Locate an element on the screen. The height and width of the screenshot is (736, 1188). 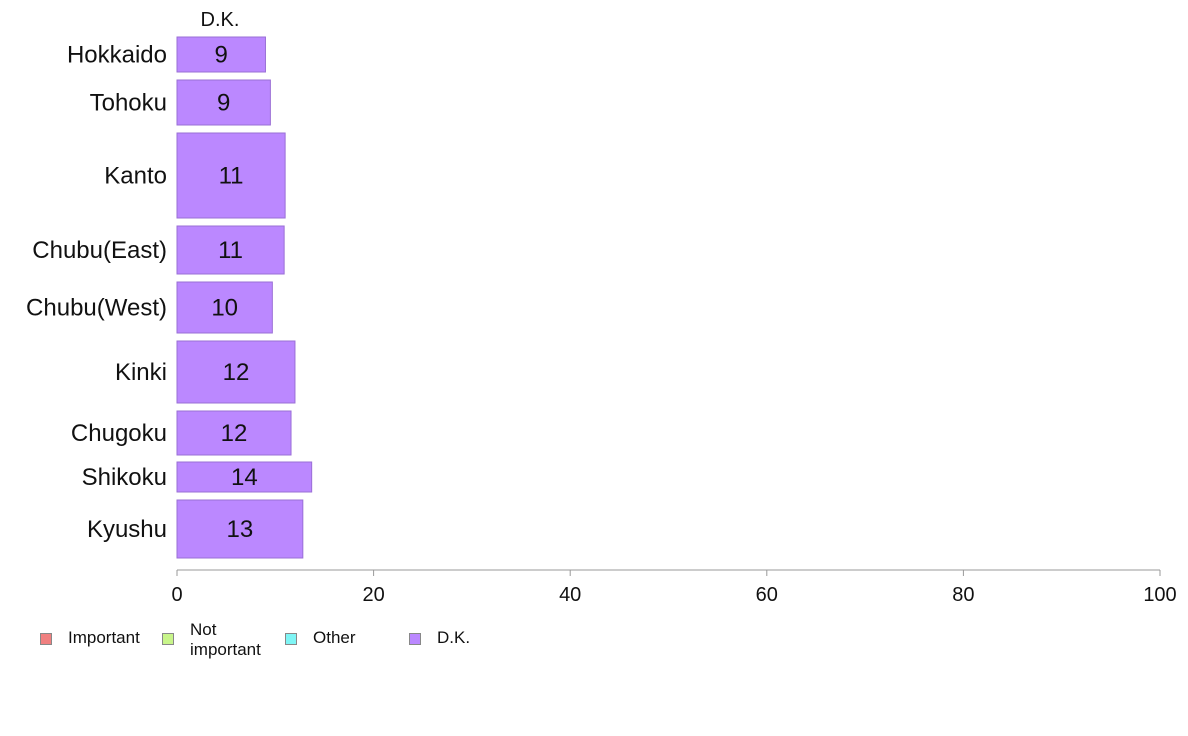
bar-value-label: 13 is located at coordinates (240, 529).